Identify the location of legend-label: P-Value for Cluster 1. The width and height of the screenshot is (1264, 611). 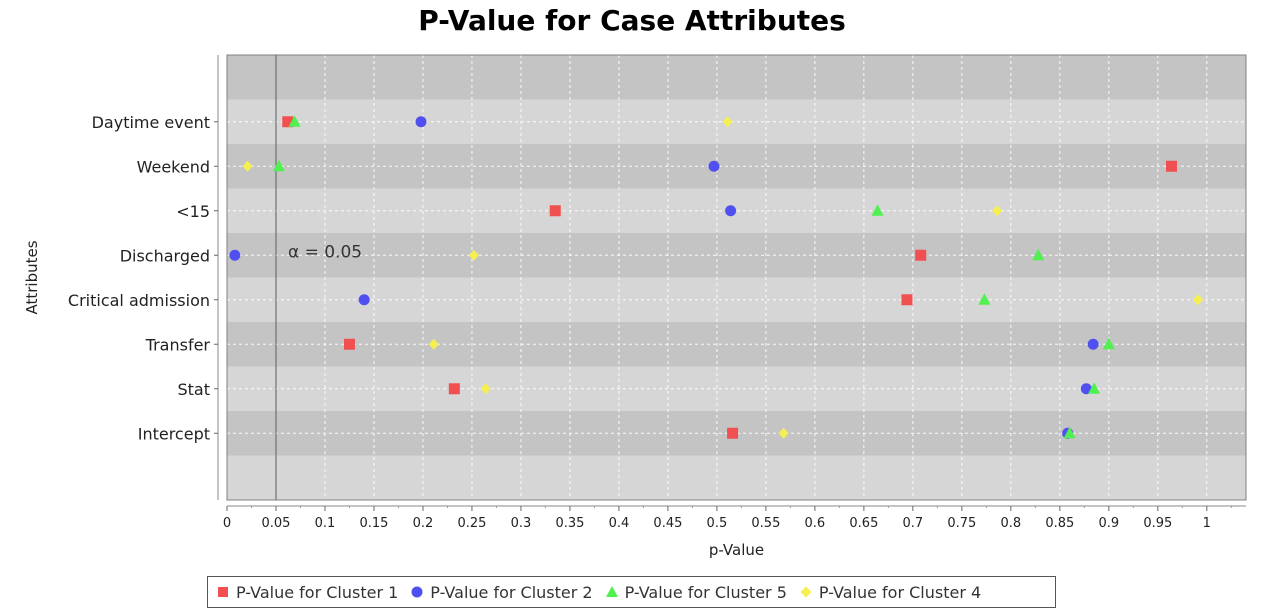
(317, 592).